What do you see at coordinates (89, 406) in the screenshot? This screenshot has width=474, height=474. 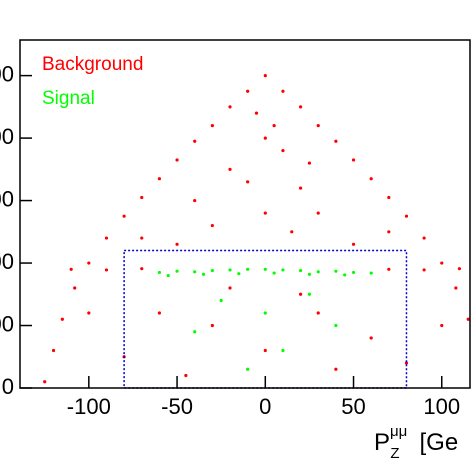 I see `x-tick-label: -100` at bounding box center [89, 406].